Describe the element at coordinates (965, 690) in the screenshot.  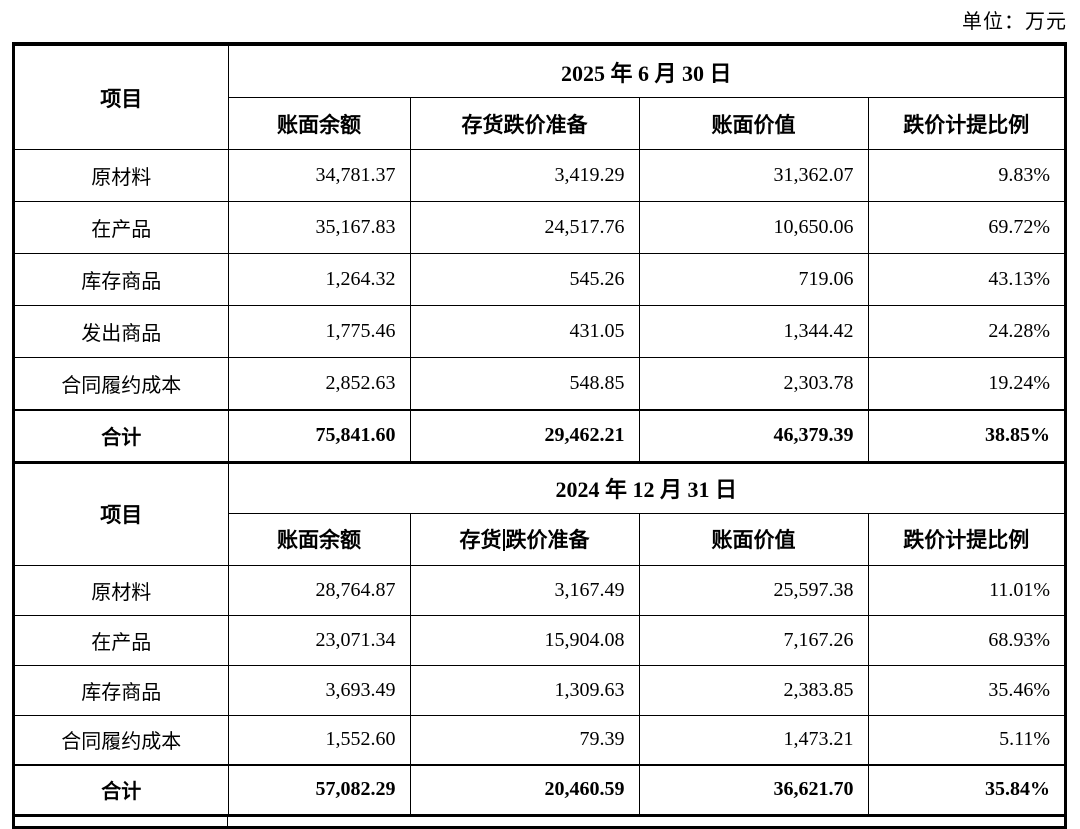
I see `value-cell: 35.46%` at that location.